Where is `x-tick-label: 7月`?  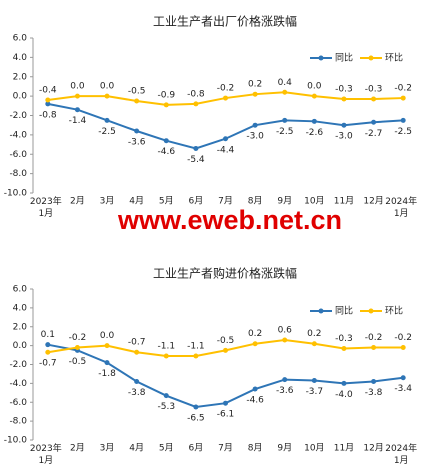 x-tick-label: 7月 is located at coordinates (225, 201).